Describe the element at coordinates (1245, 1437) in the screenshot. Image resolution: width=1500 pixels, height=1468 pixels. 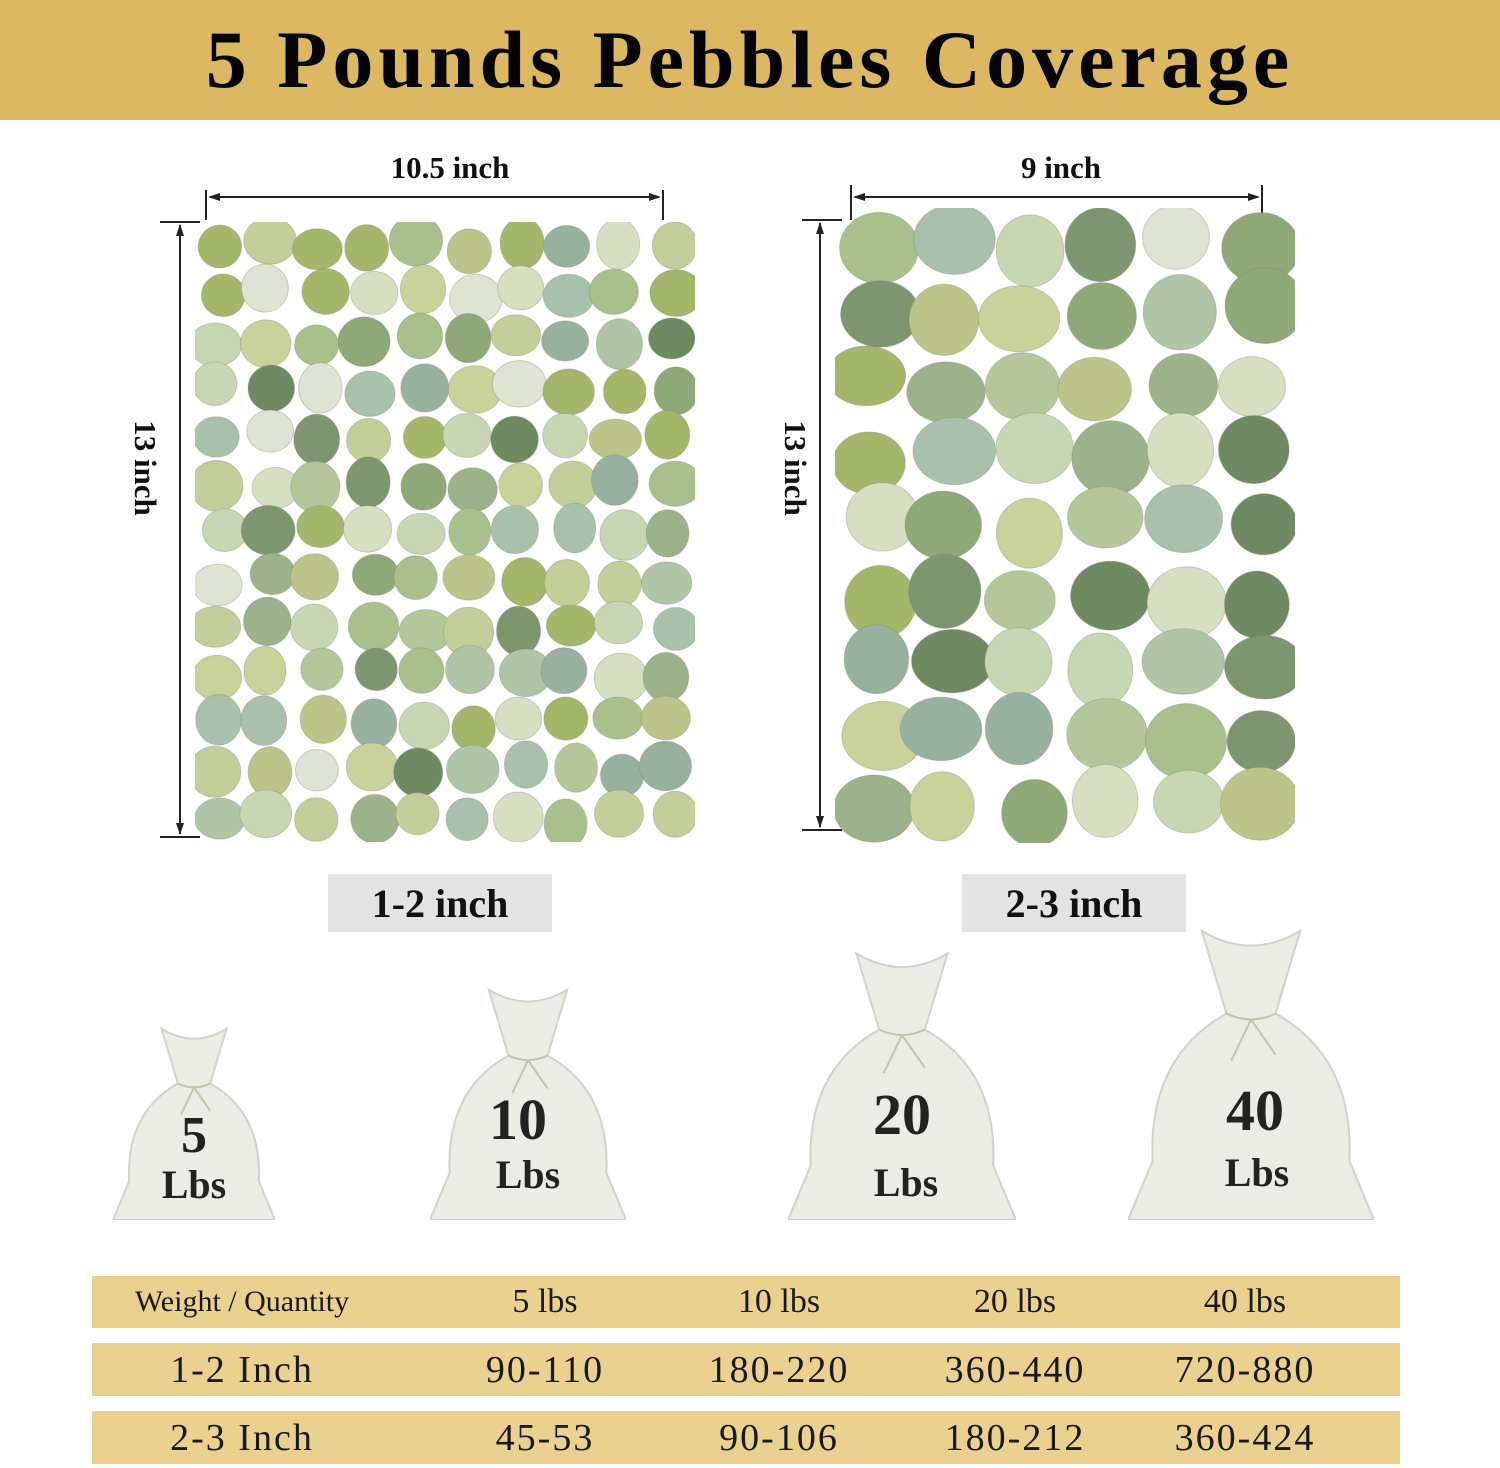
I see `table-cell: 360-424` at that location.